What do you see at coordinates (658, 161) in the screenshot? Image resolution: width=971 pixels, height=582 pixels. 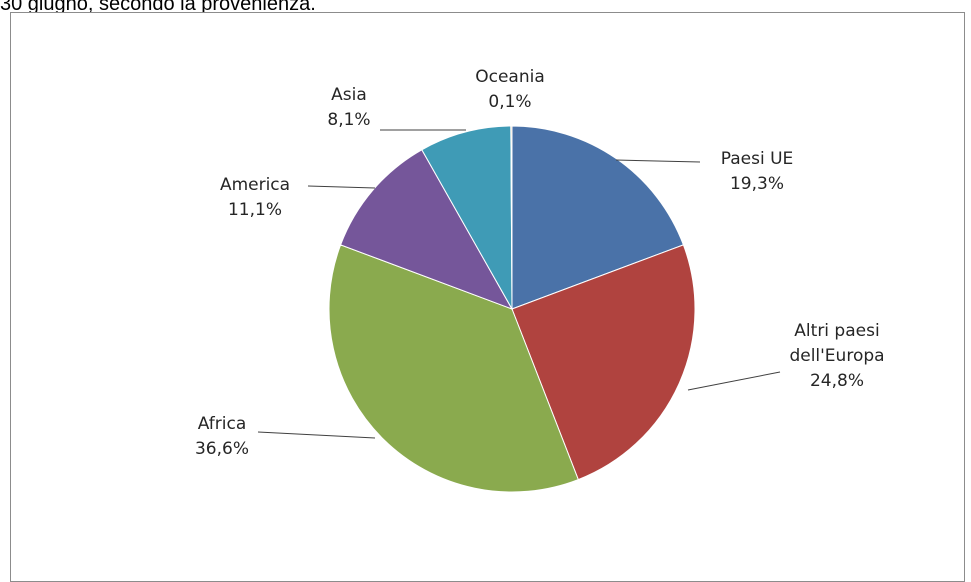 I see `leader-line-paesi-ue` at bounding box center [658, 161].